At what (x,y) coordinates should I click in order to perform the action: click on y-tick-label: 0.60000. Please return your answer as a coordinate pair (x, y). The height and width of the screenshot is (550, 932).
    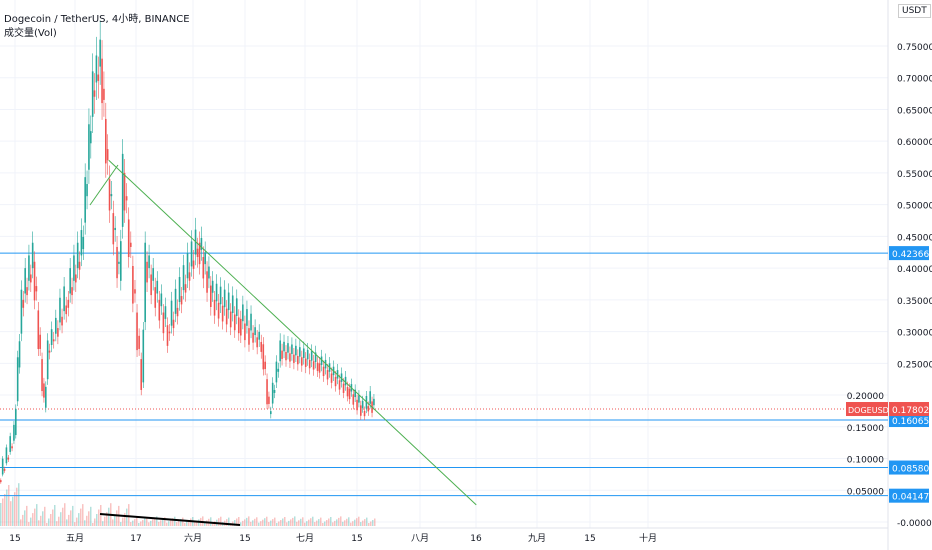
    Looking at the image, I should click on (914, 143).